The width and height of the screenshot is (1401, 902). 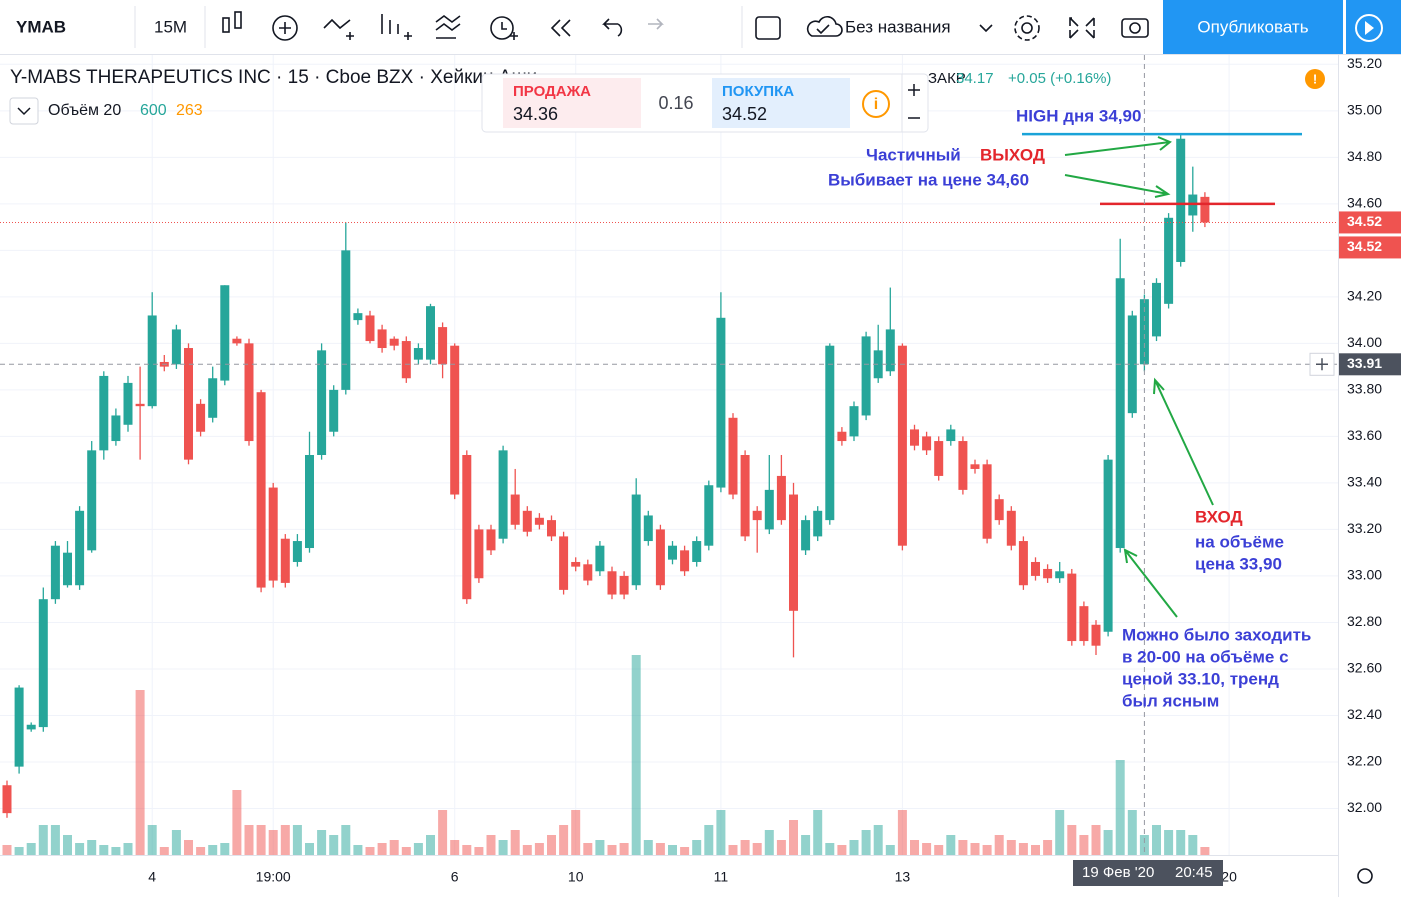 What do you see at coordinates (685, 26) in the screenshot?
I see `toolbar-icons` at bounding box center [685, 26].